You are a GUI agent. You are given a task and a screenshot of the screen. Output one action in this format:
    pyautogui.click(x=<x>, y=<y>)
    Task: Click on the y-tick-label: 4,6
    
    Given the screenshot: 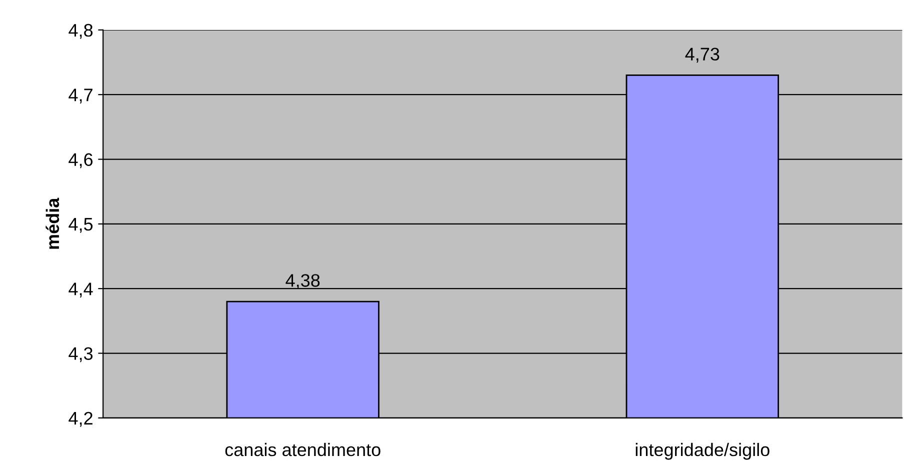 What is the action you would take?
    pyautogui.click(x=80, y=160)
    